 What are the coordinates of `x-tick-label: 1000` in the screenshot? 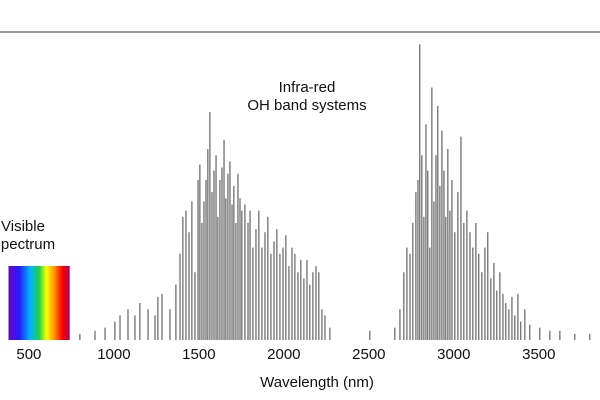 It's located at (113, 354).